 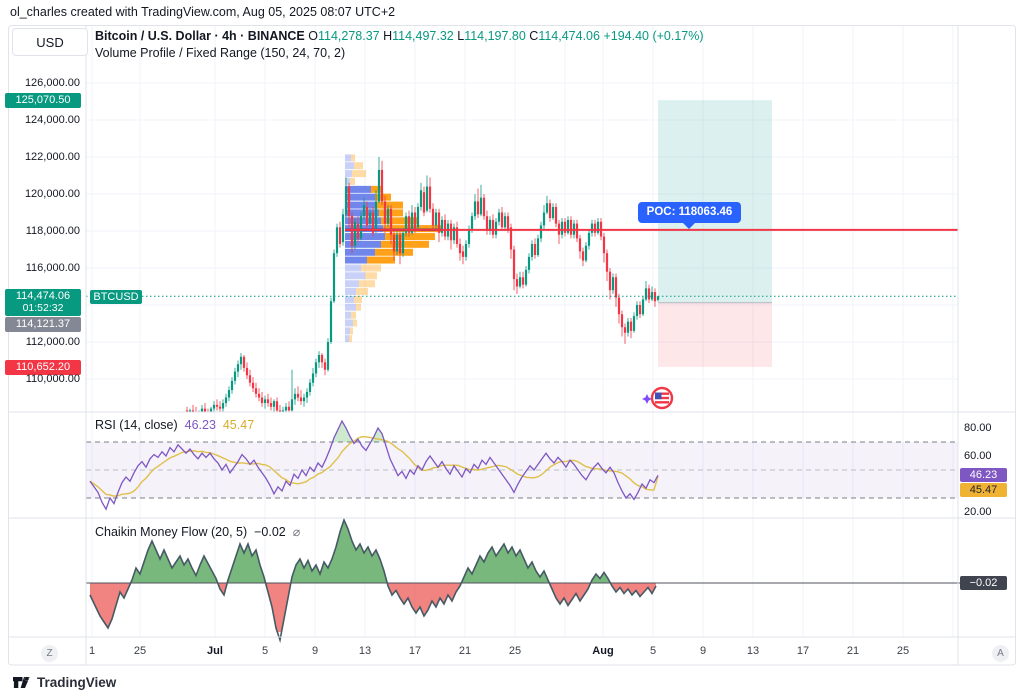 What do you see at coordinates (52, 378) in the screenshot?
I see `price-axis-label: 110,000.00` at bounding box center [52, 378].